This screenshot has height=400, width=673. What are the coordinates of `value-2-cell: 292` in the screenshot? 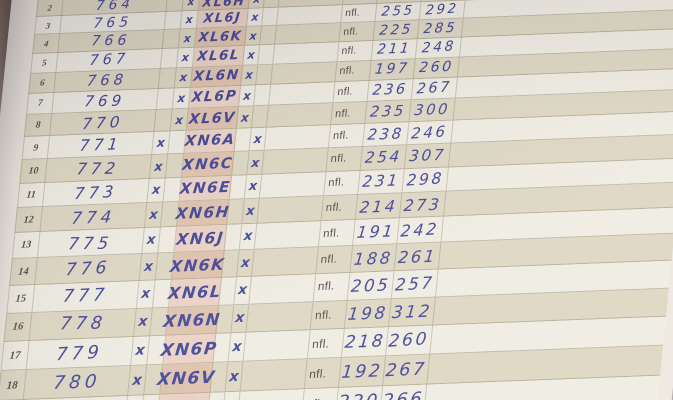 It's located at (442, 10).